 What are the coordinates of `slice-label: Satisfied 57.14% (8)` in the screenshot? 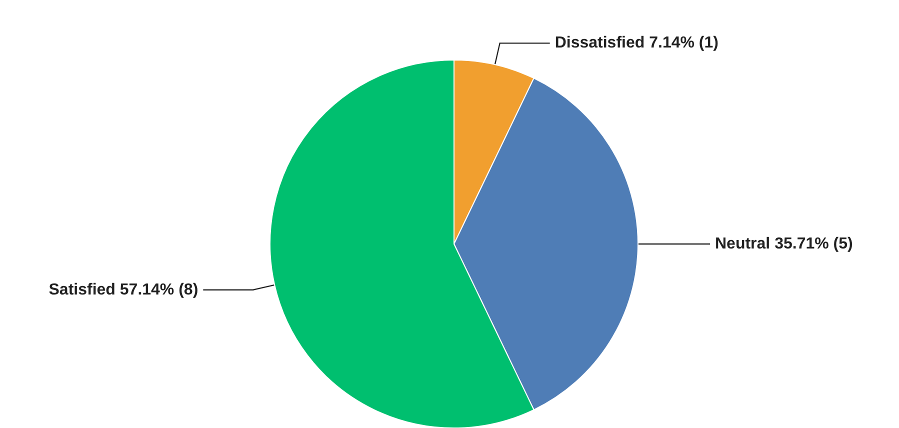 It's located at (123, 289).